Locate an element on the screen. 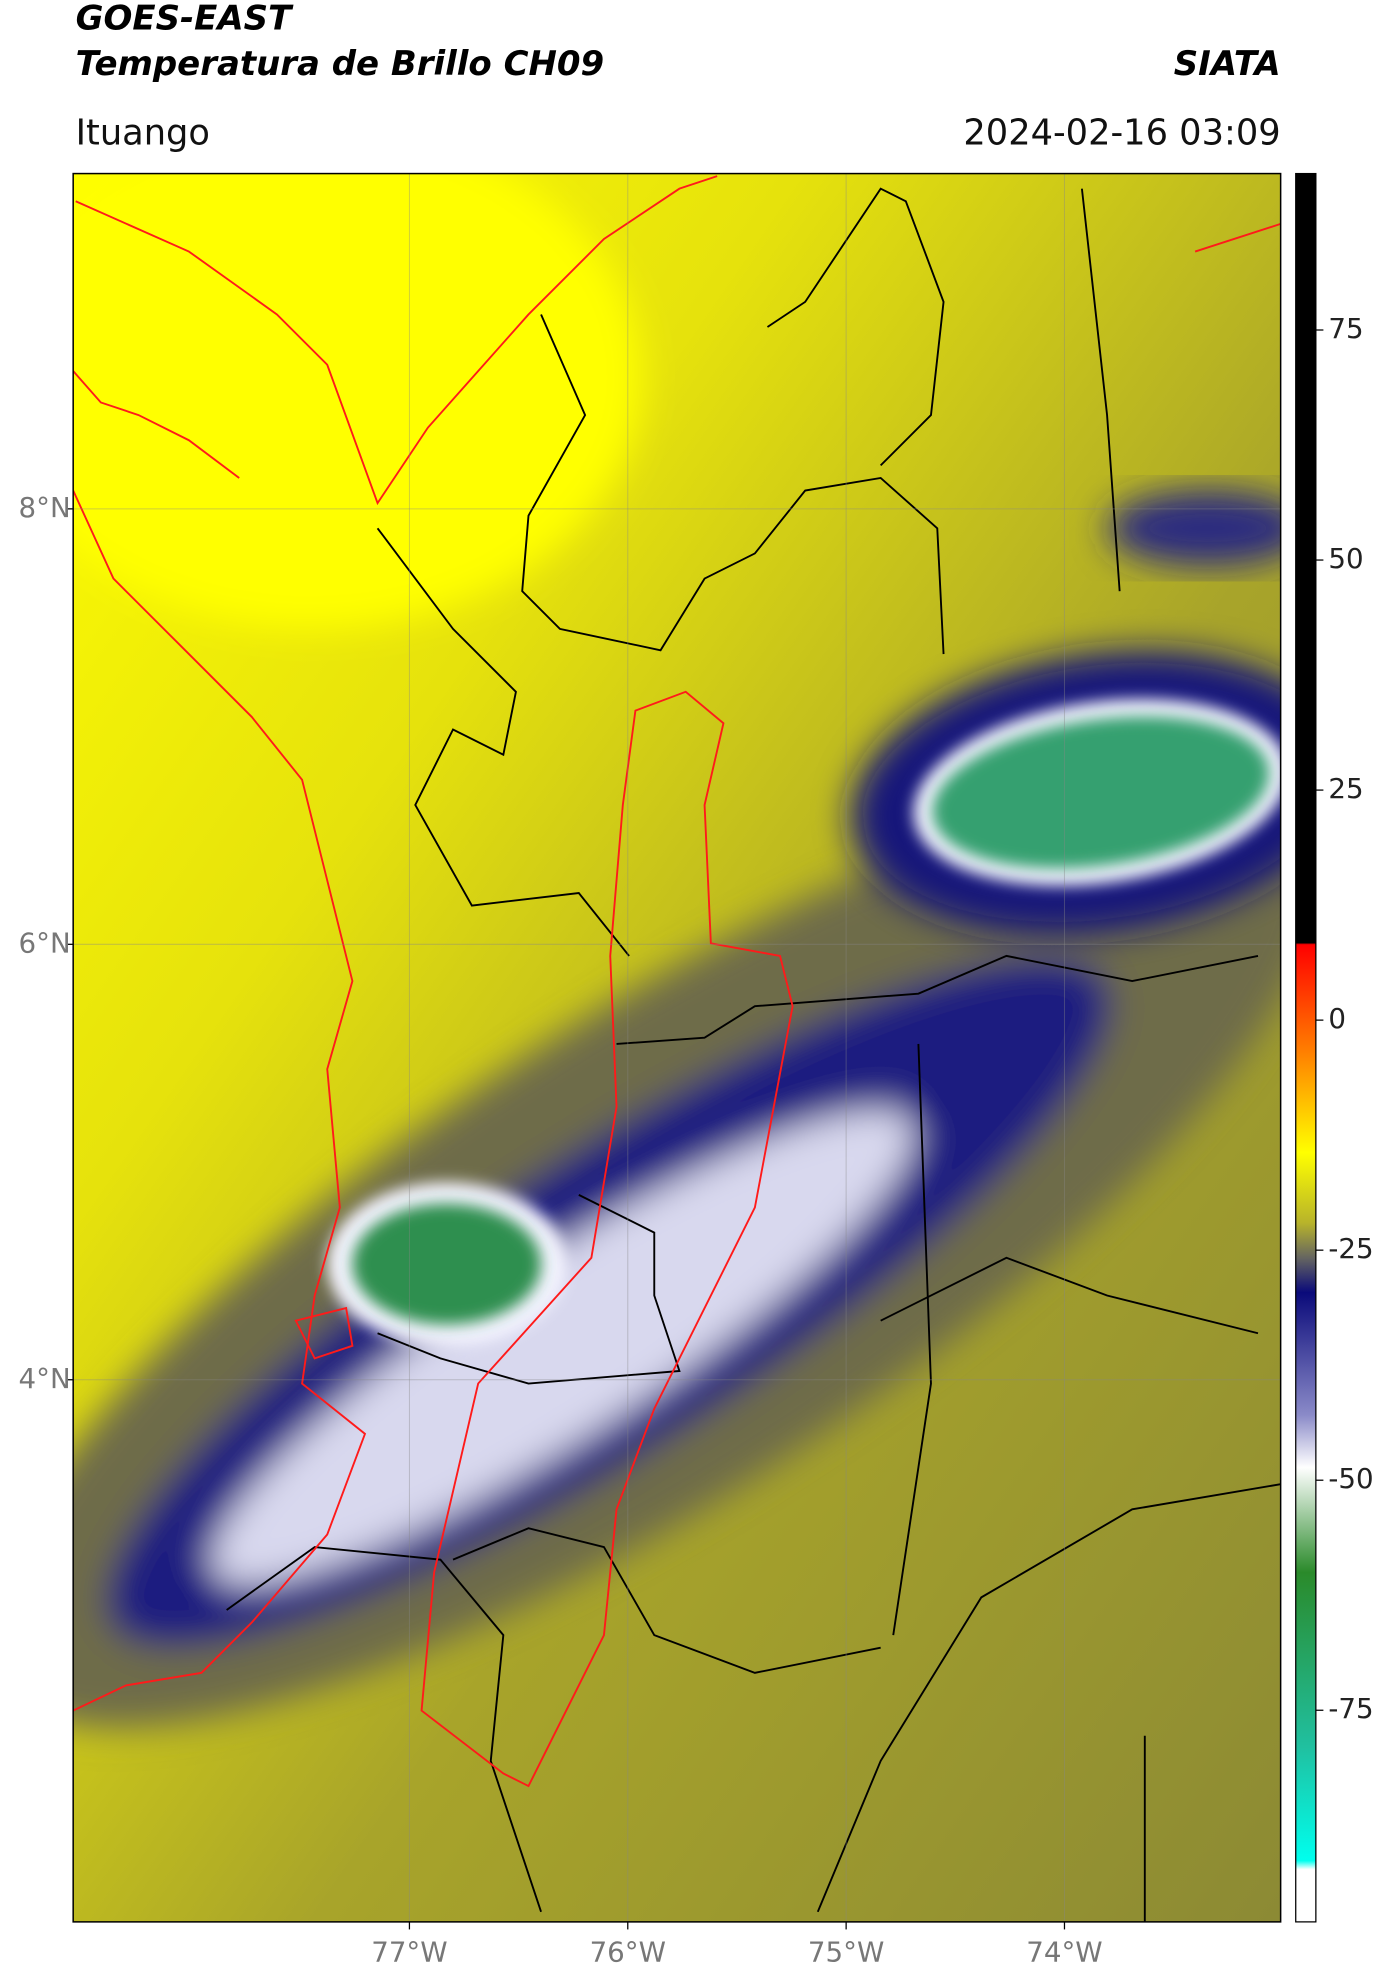  colorbar-tick-label: 0 is located at coordinates (1337, 1018).